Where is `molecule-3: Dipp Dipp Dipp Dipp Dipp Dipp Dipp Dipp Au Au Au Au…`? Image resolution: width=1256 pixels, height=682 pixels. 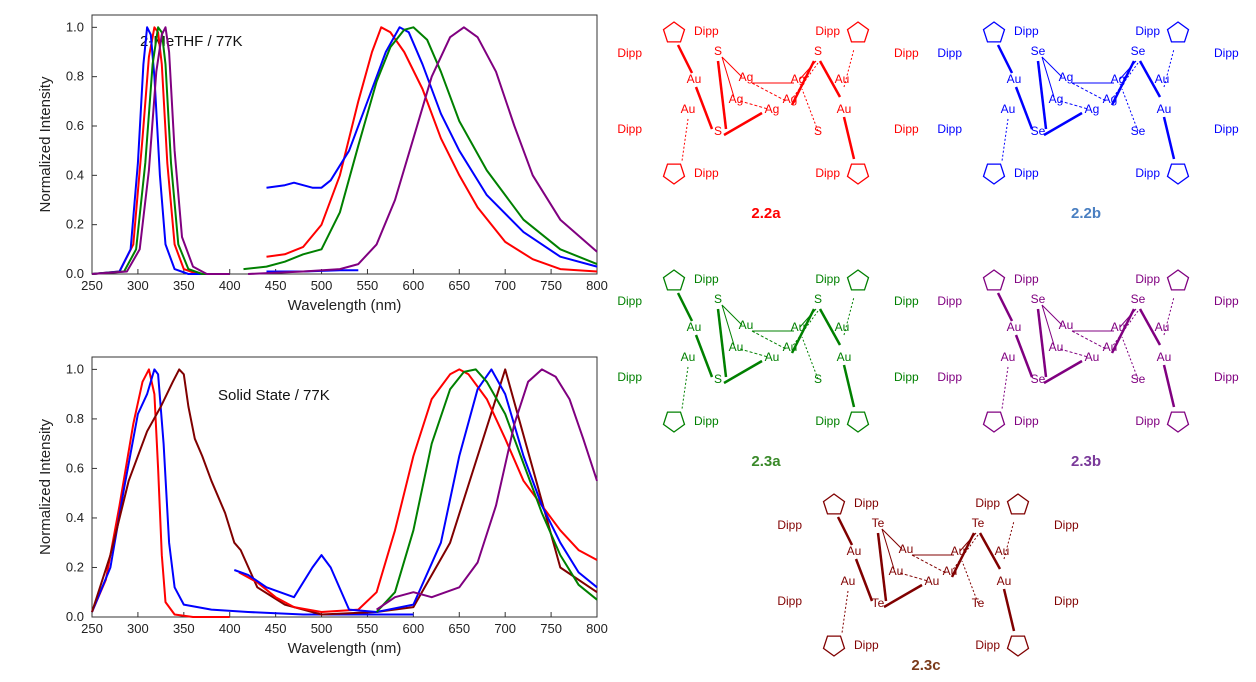 molecule-3: Dipp Dipp Dipp Dipp Dipp Dipp Dipp Dipp Au Au Au Au… is located at coordinates (1088, 369).